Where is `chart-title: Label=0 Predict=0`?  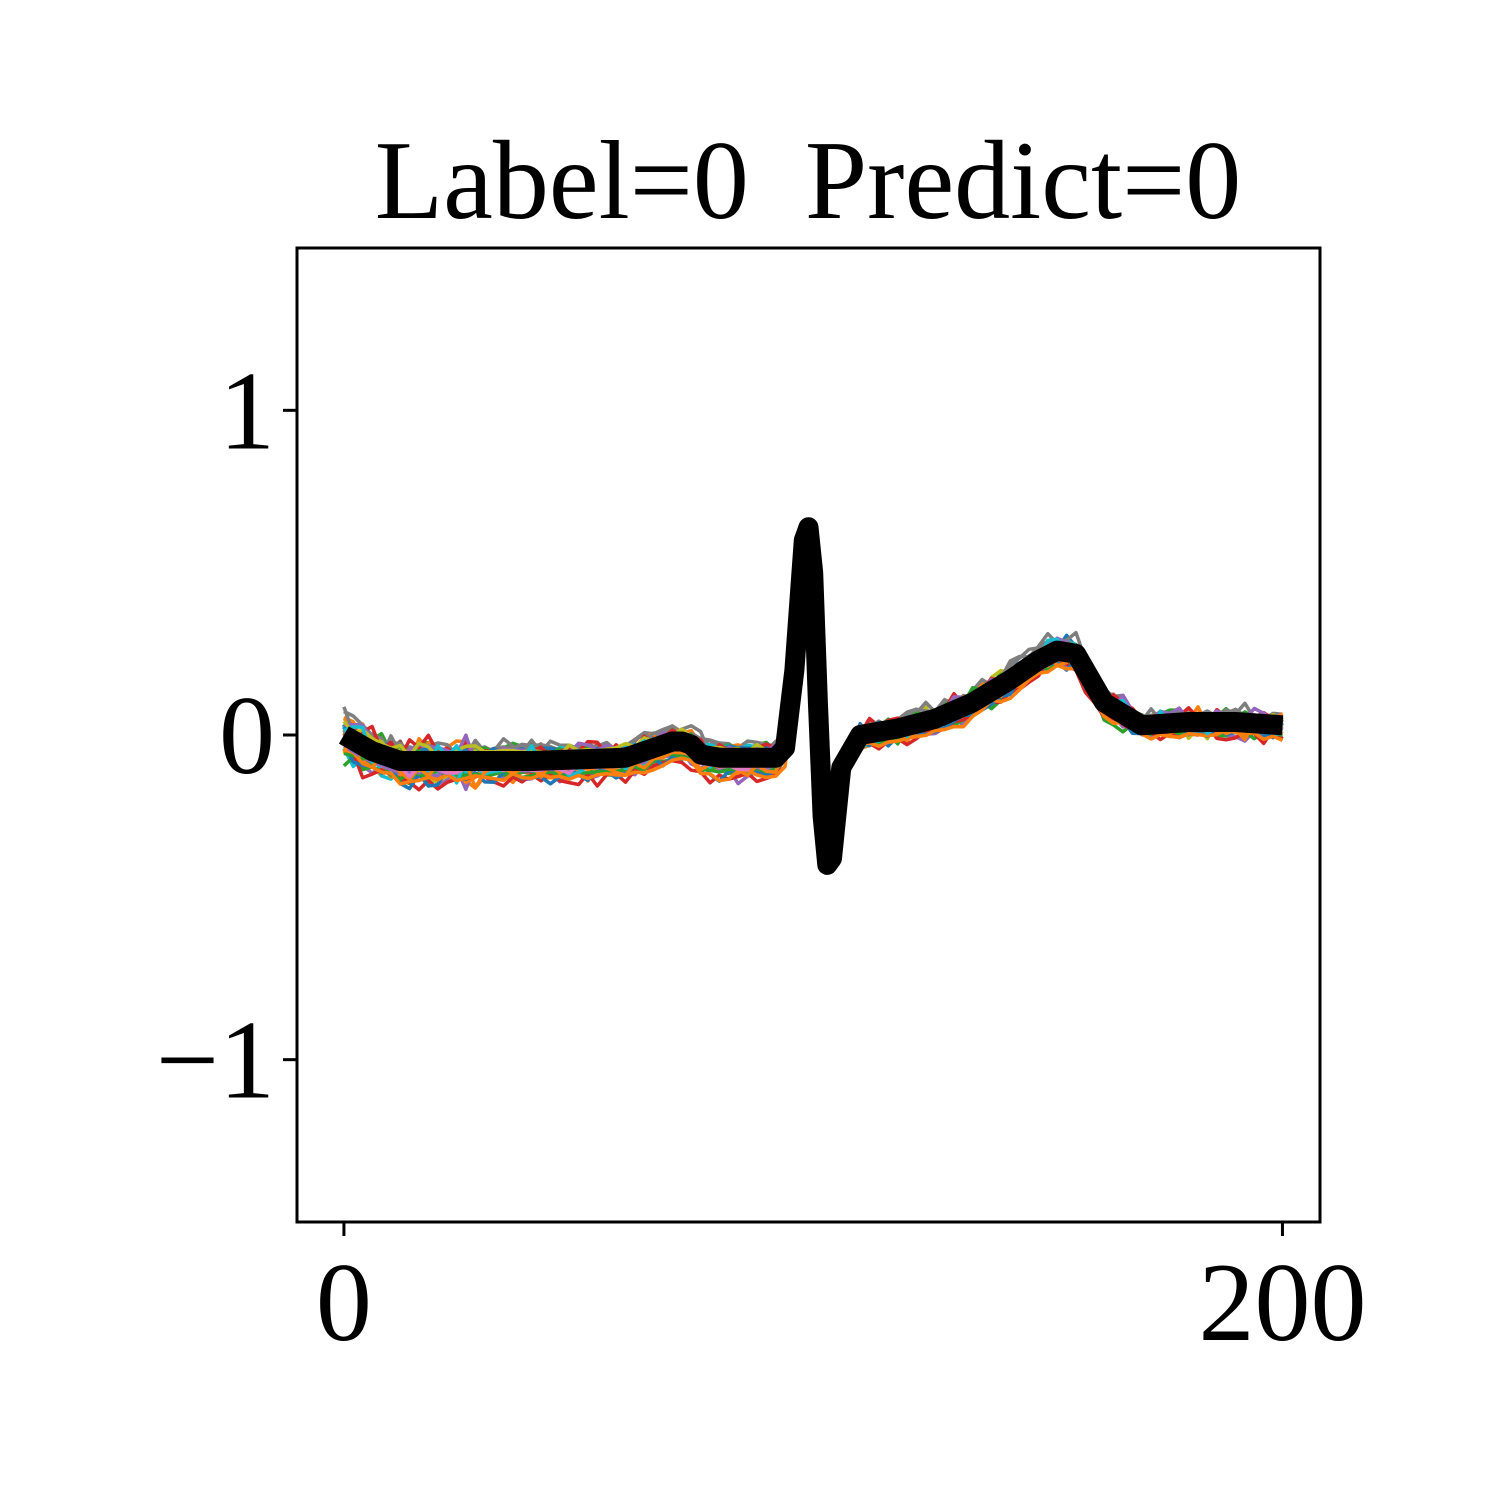 chart-title: Label=0 Predict=0 is located at coordinates (808, 181).